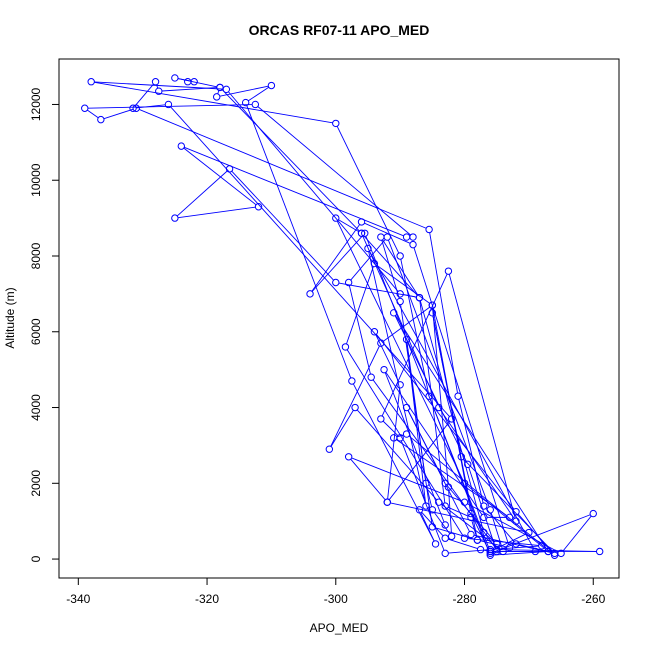 This screenshot has height=650, width=650. What do you see at coordinates (36, 331) in the screenshot?
I see `y-tick-label: 6000` at bounding box center [36, 331].